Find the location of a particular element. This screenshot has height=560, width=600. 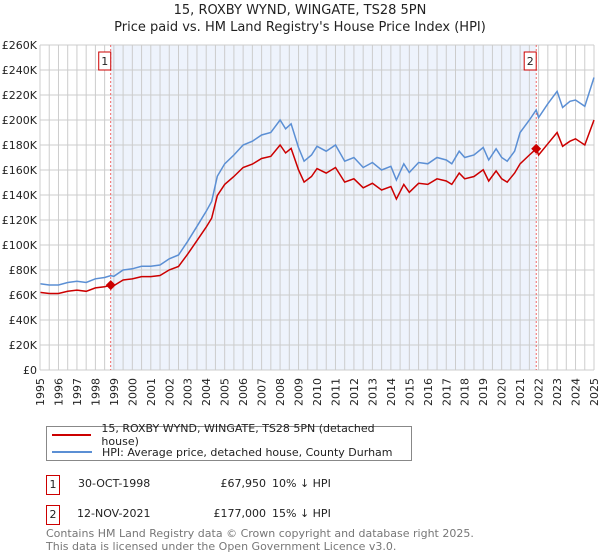

y-tick-label: £240K is located at coordinates (20, 70).